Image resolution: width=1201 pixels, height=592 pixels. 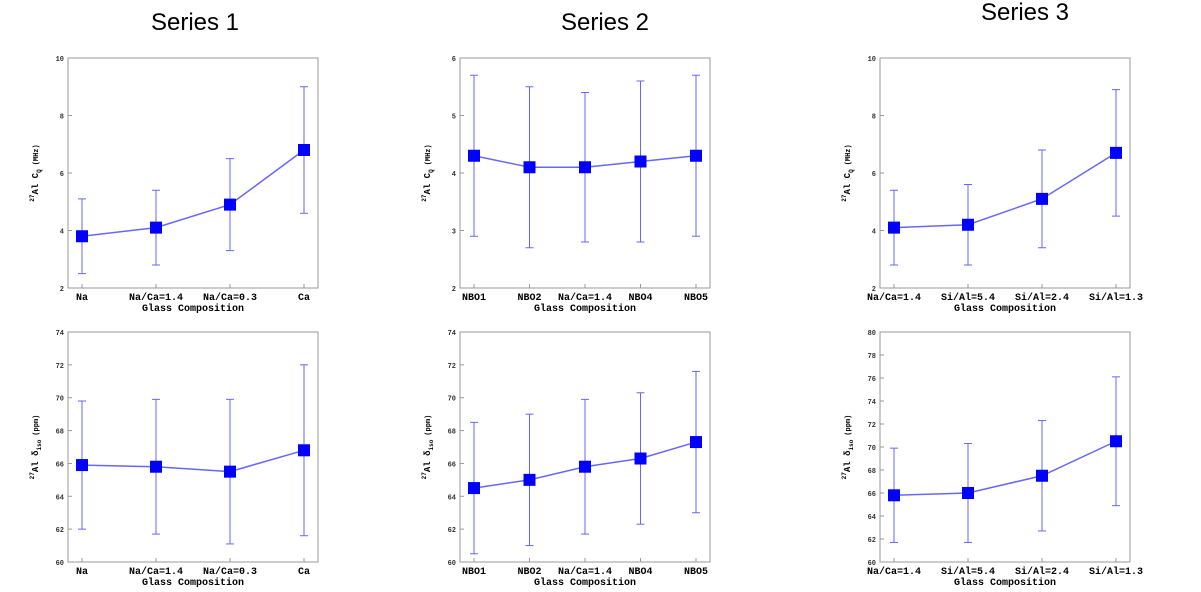 I want to click on x-tick-label: NBO5, so click(x=696, y=298).